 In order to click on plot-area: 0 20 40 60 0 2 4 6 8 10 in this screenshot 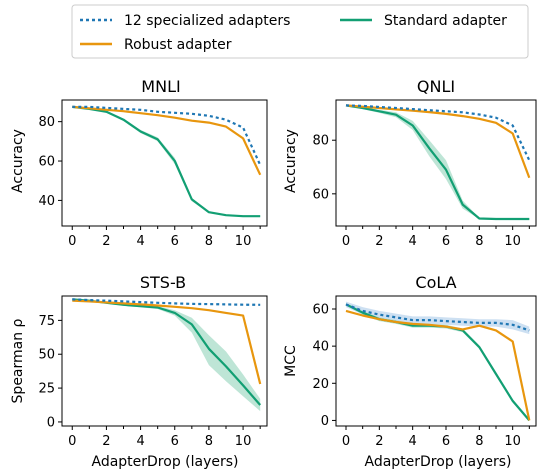, I will do `click(424, 372)`.